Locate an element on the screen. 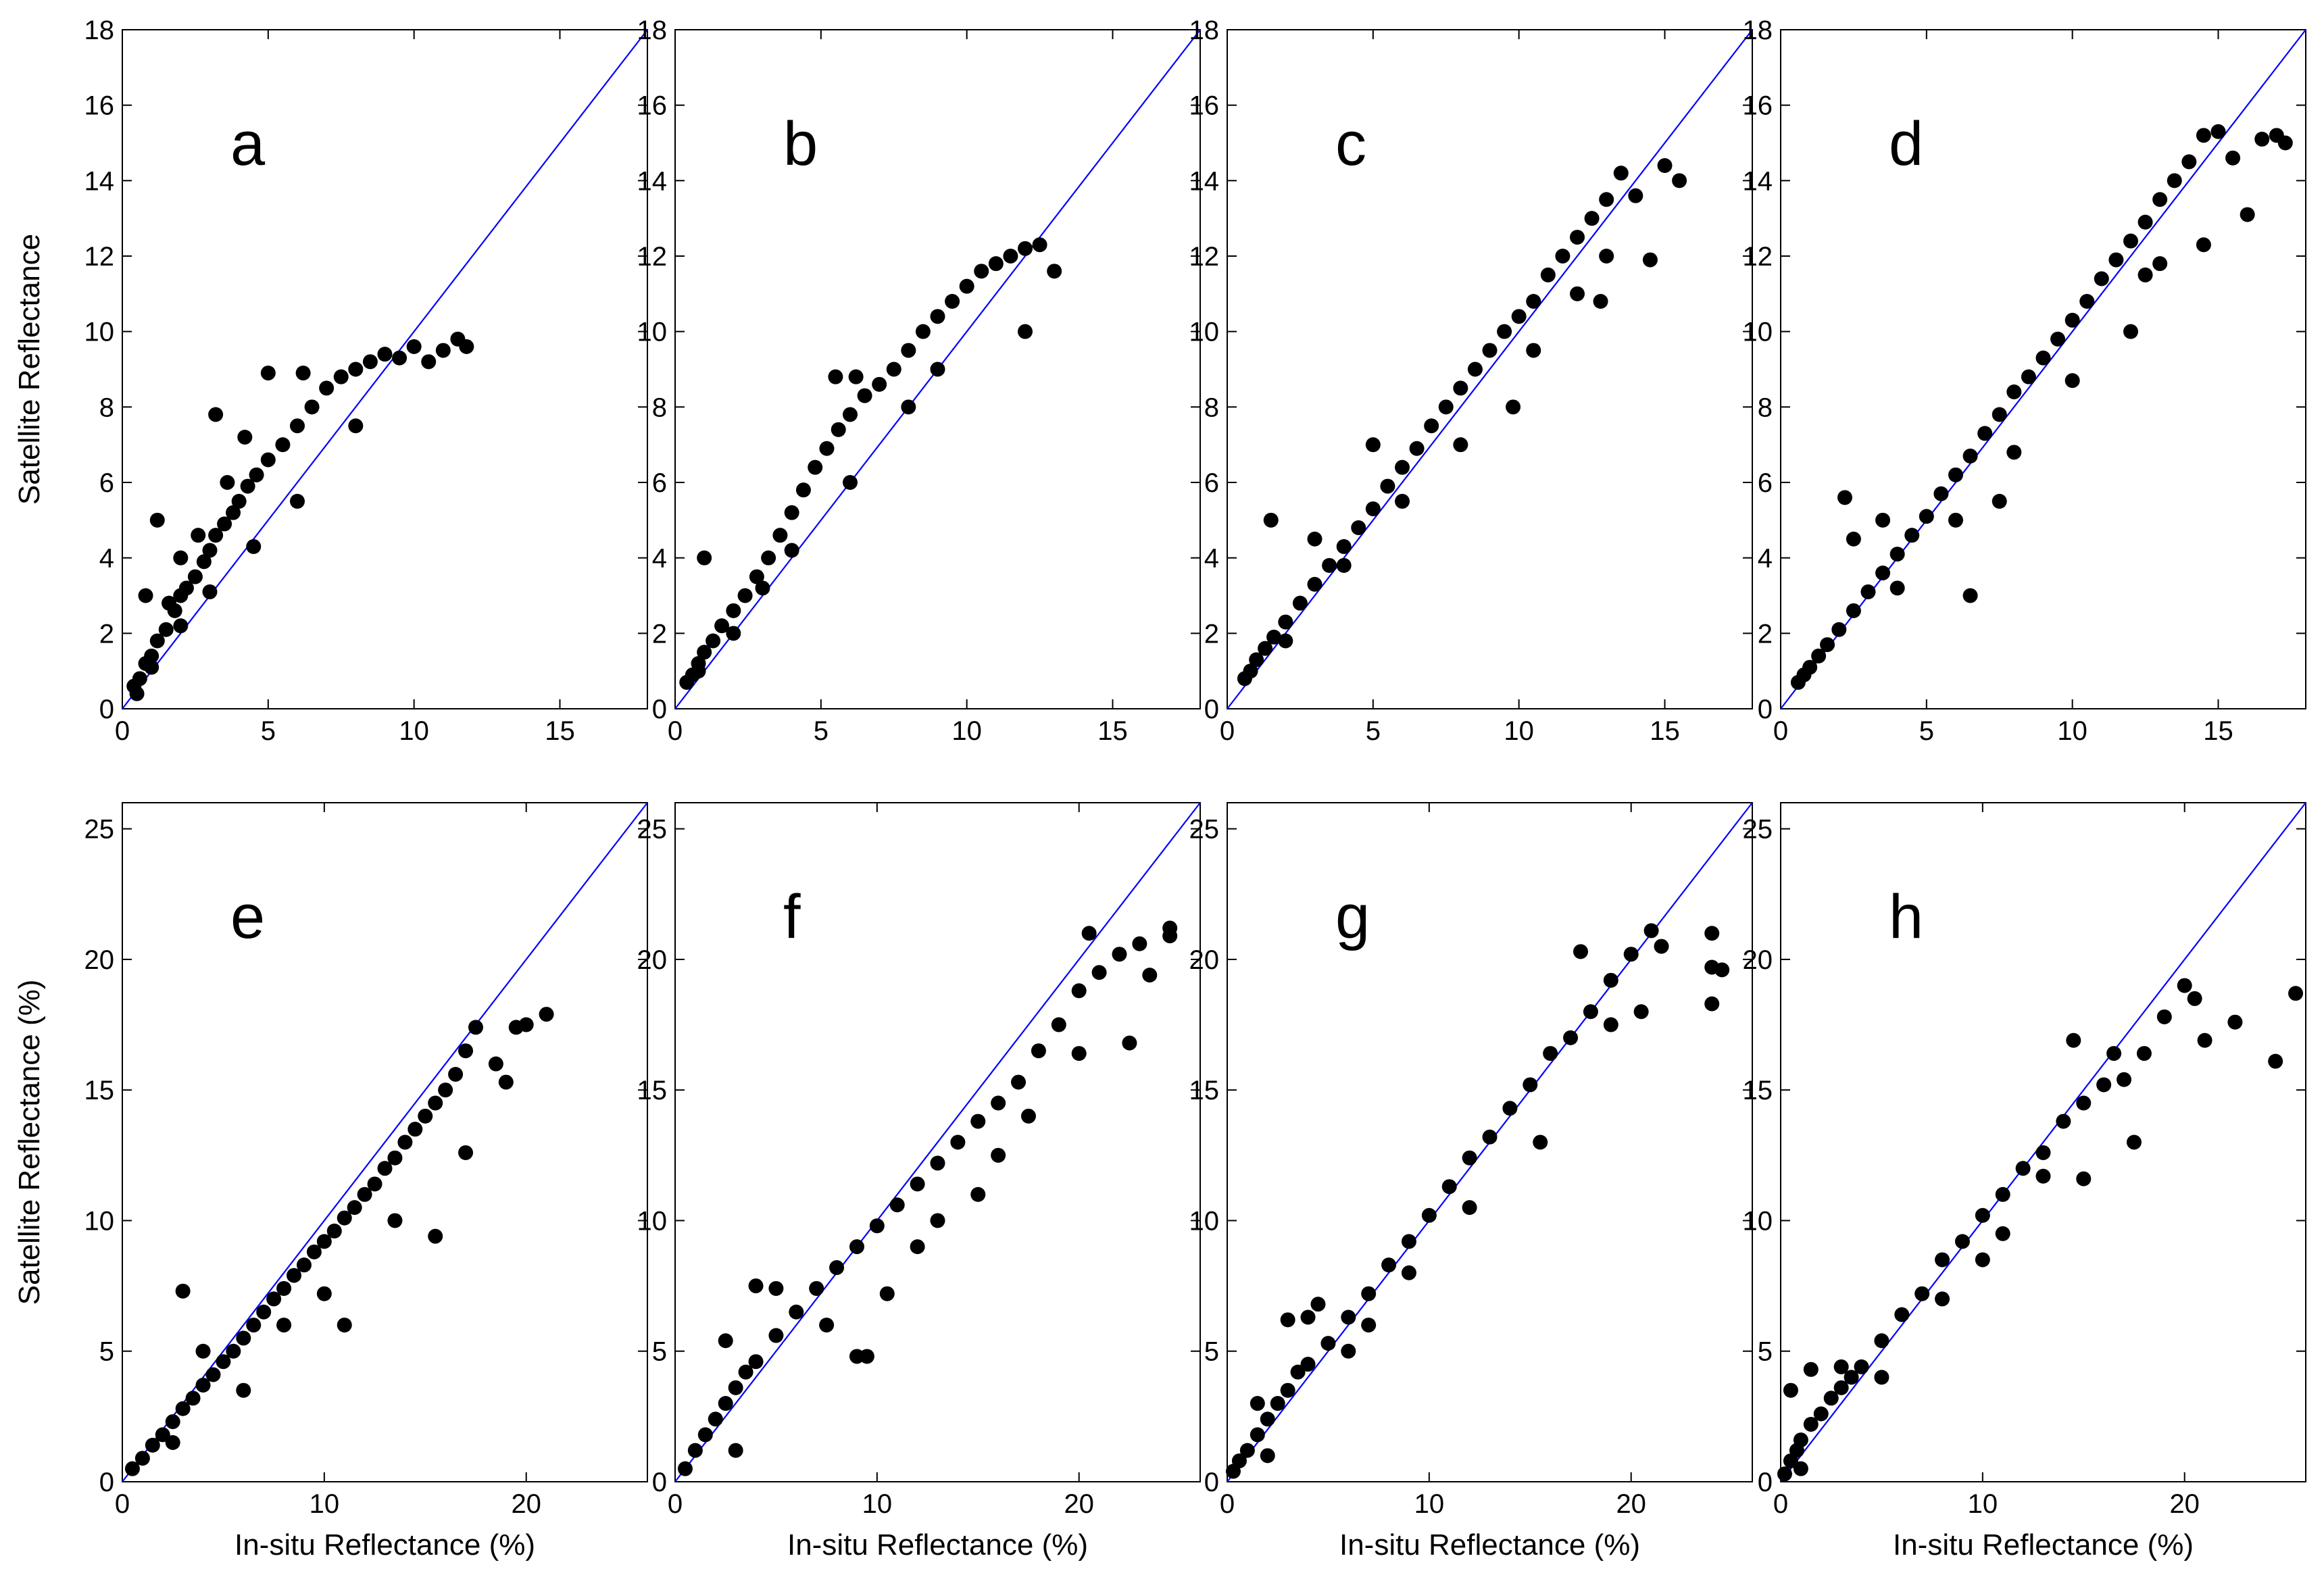  panel-g: 0 10 20 0 5 10 15 20 25 g In-situ Reflectance (%) is located at coordinates (1471, 1181).